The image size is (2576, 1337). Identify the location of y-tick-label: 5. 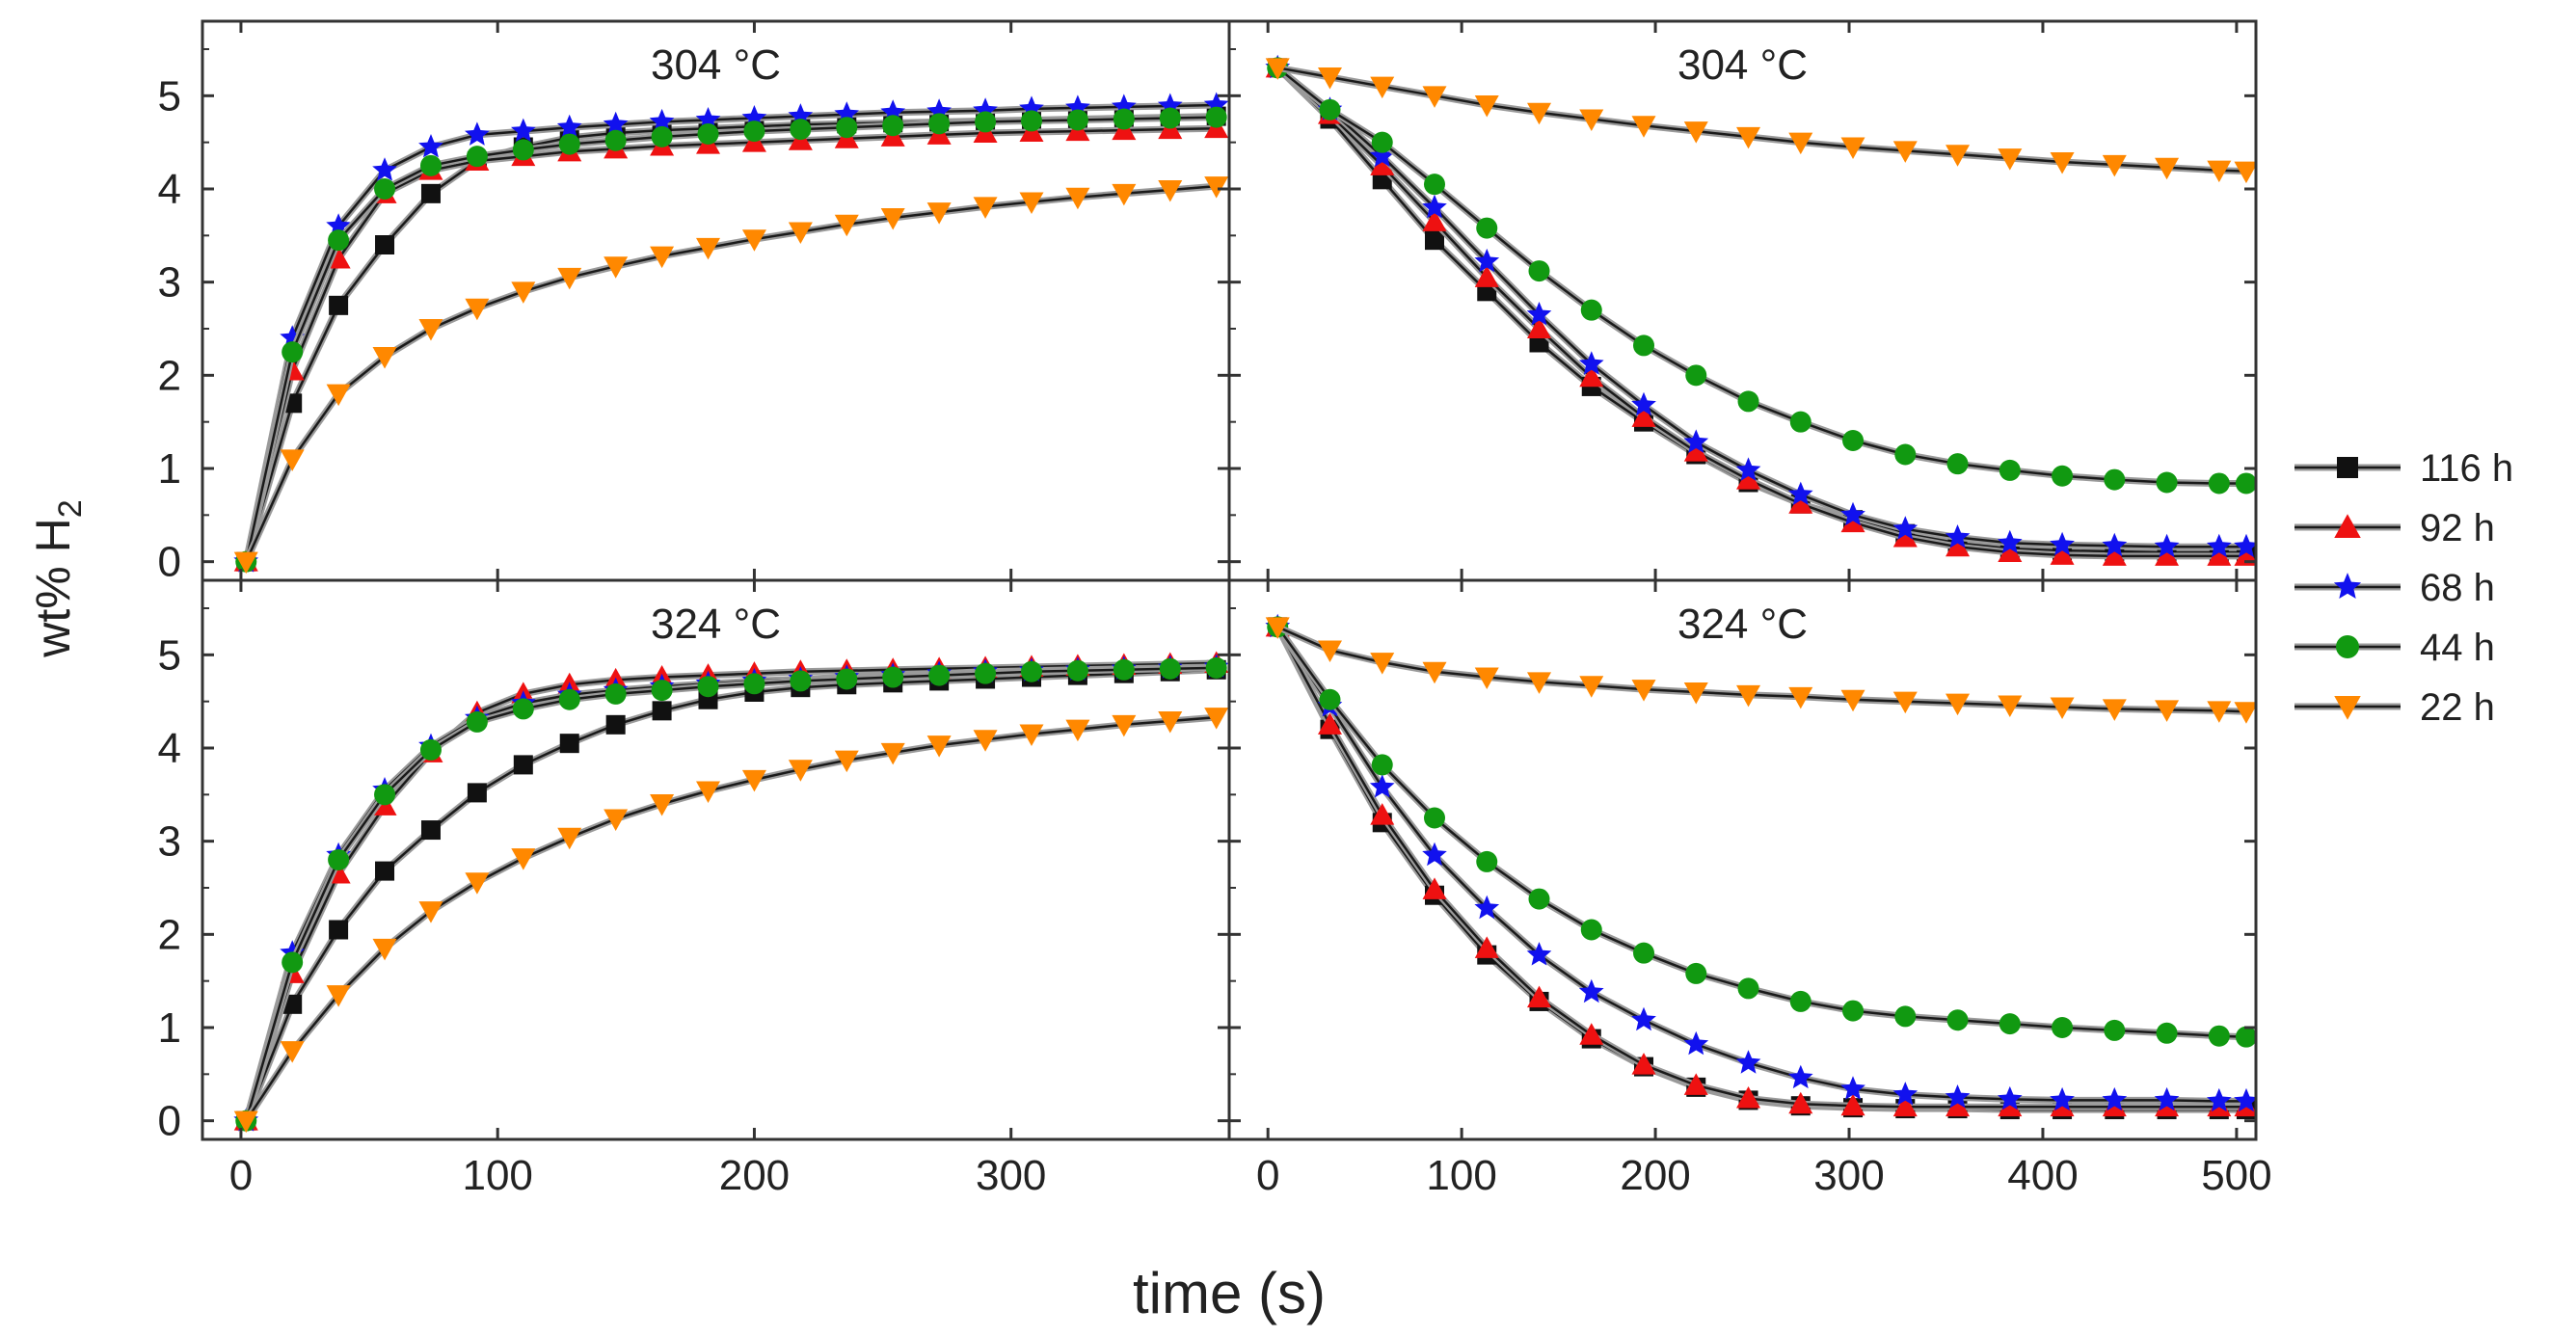
(170, 96).